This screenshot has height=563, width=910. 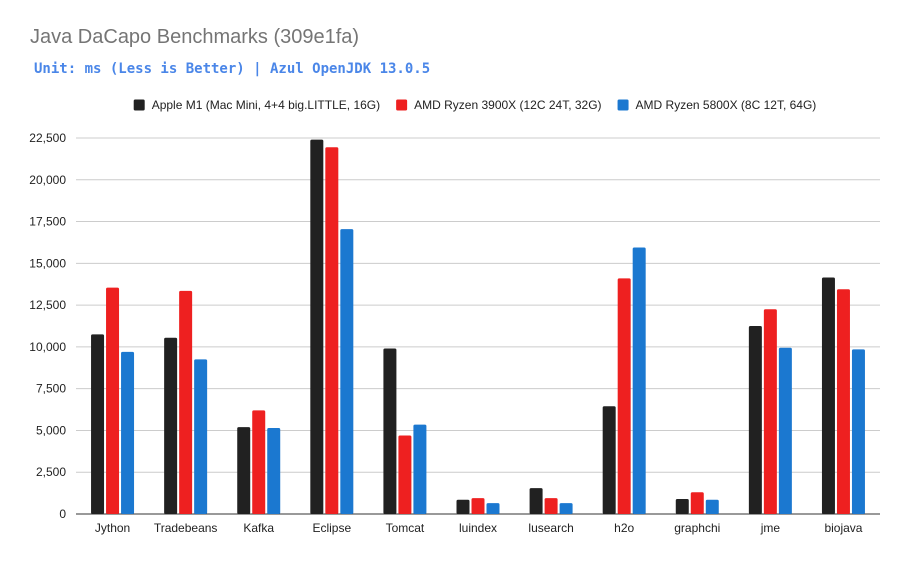 What do you see at coordinates (478, 528) in the screenshot?
I see `x-tick-label: luindex` at bounding box center [478, 528].